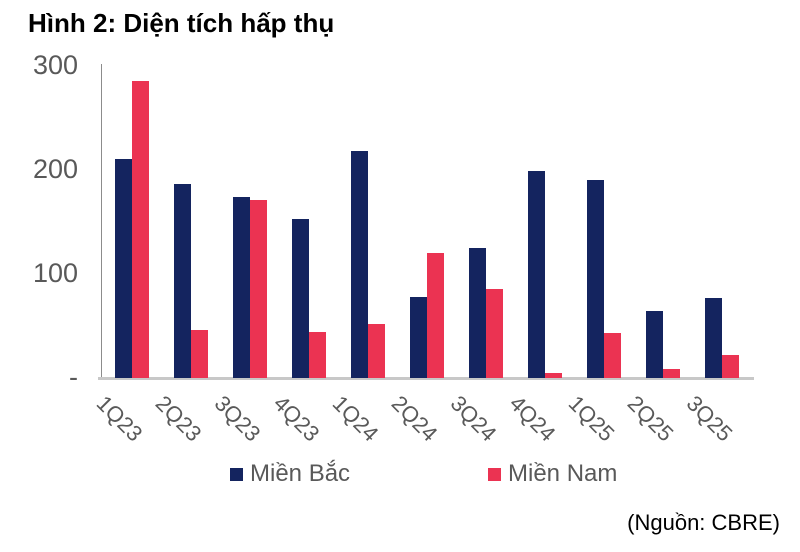  Describe the element at coordinates (199, 354) in the screenshot. I see `bar-mien-nam-2Q23` at that location.